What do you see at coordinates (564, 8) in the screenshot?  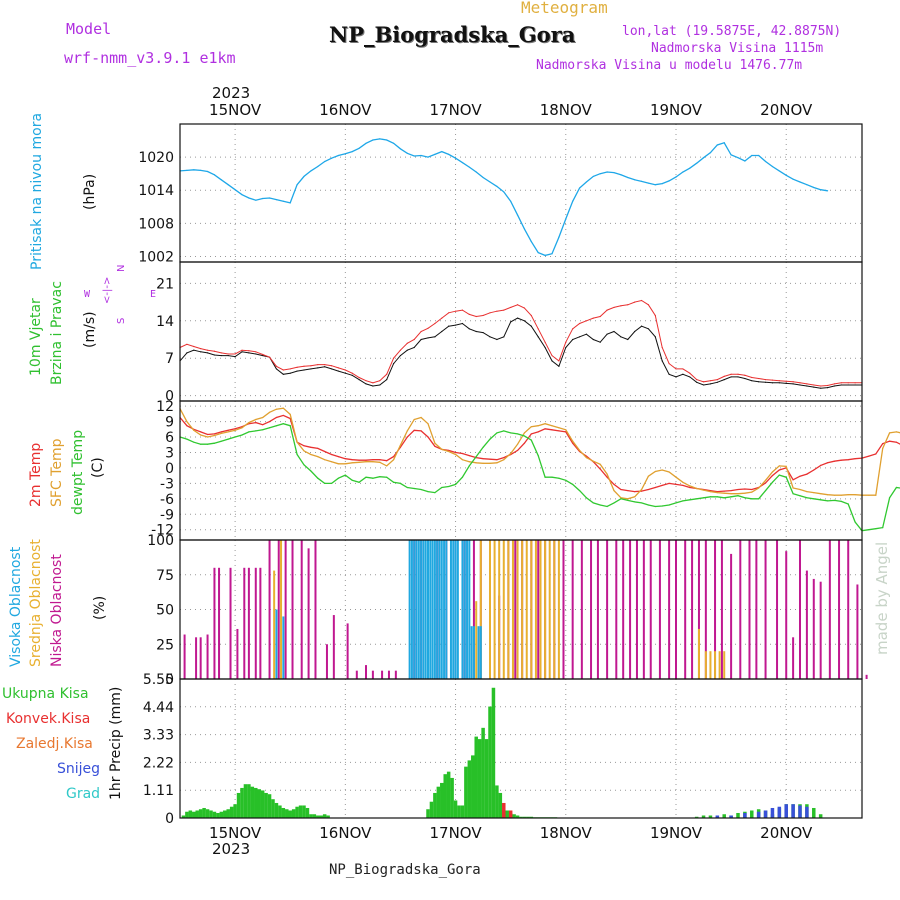 I see `meteogram-label: Meteogram` at bounding box center [564, 8].